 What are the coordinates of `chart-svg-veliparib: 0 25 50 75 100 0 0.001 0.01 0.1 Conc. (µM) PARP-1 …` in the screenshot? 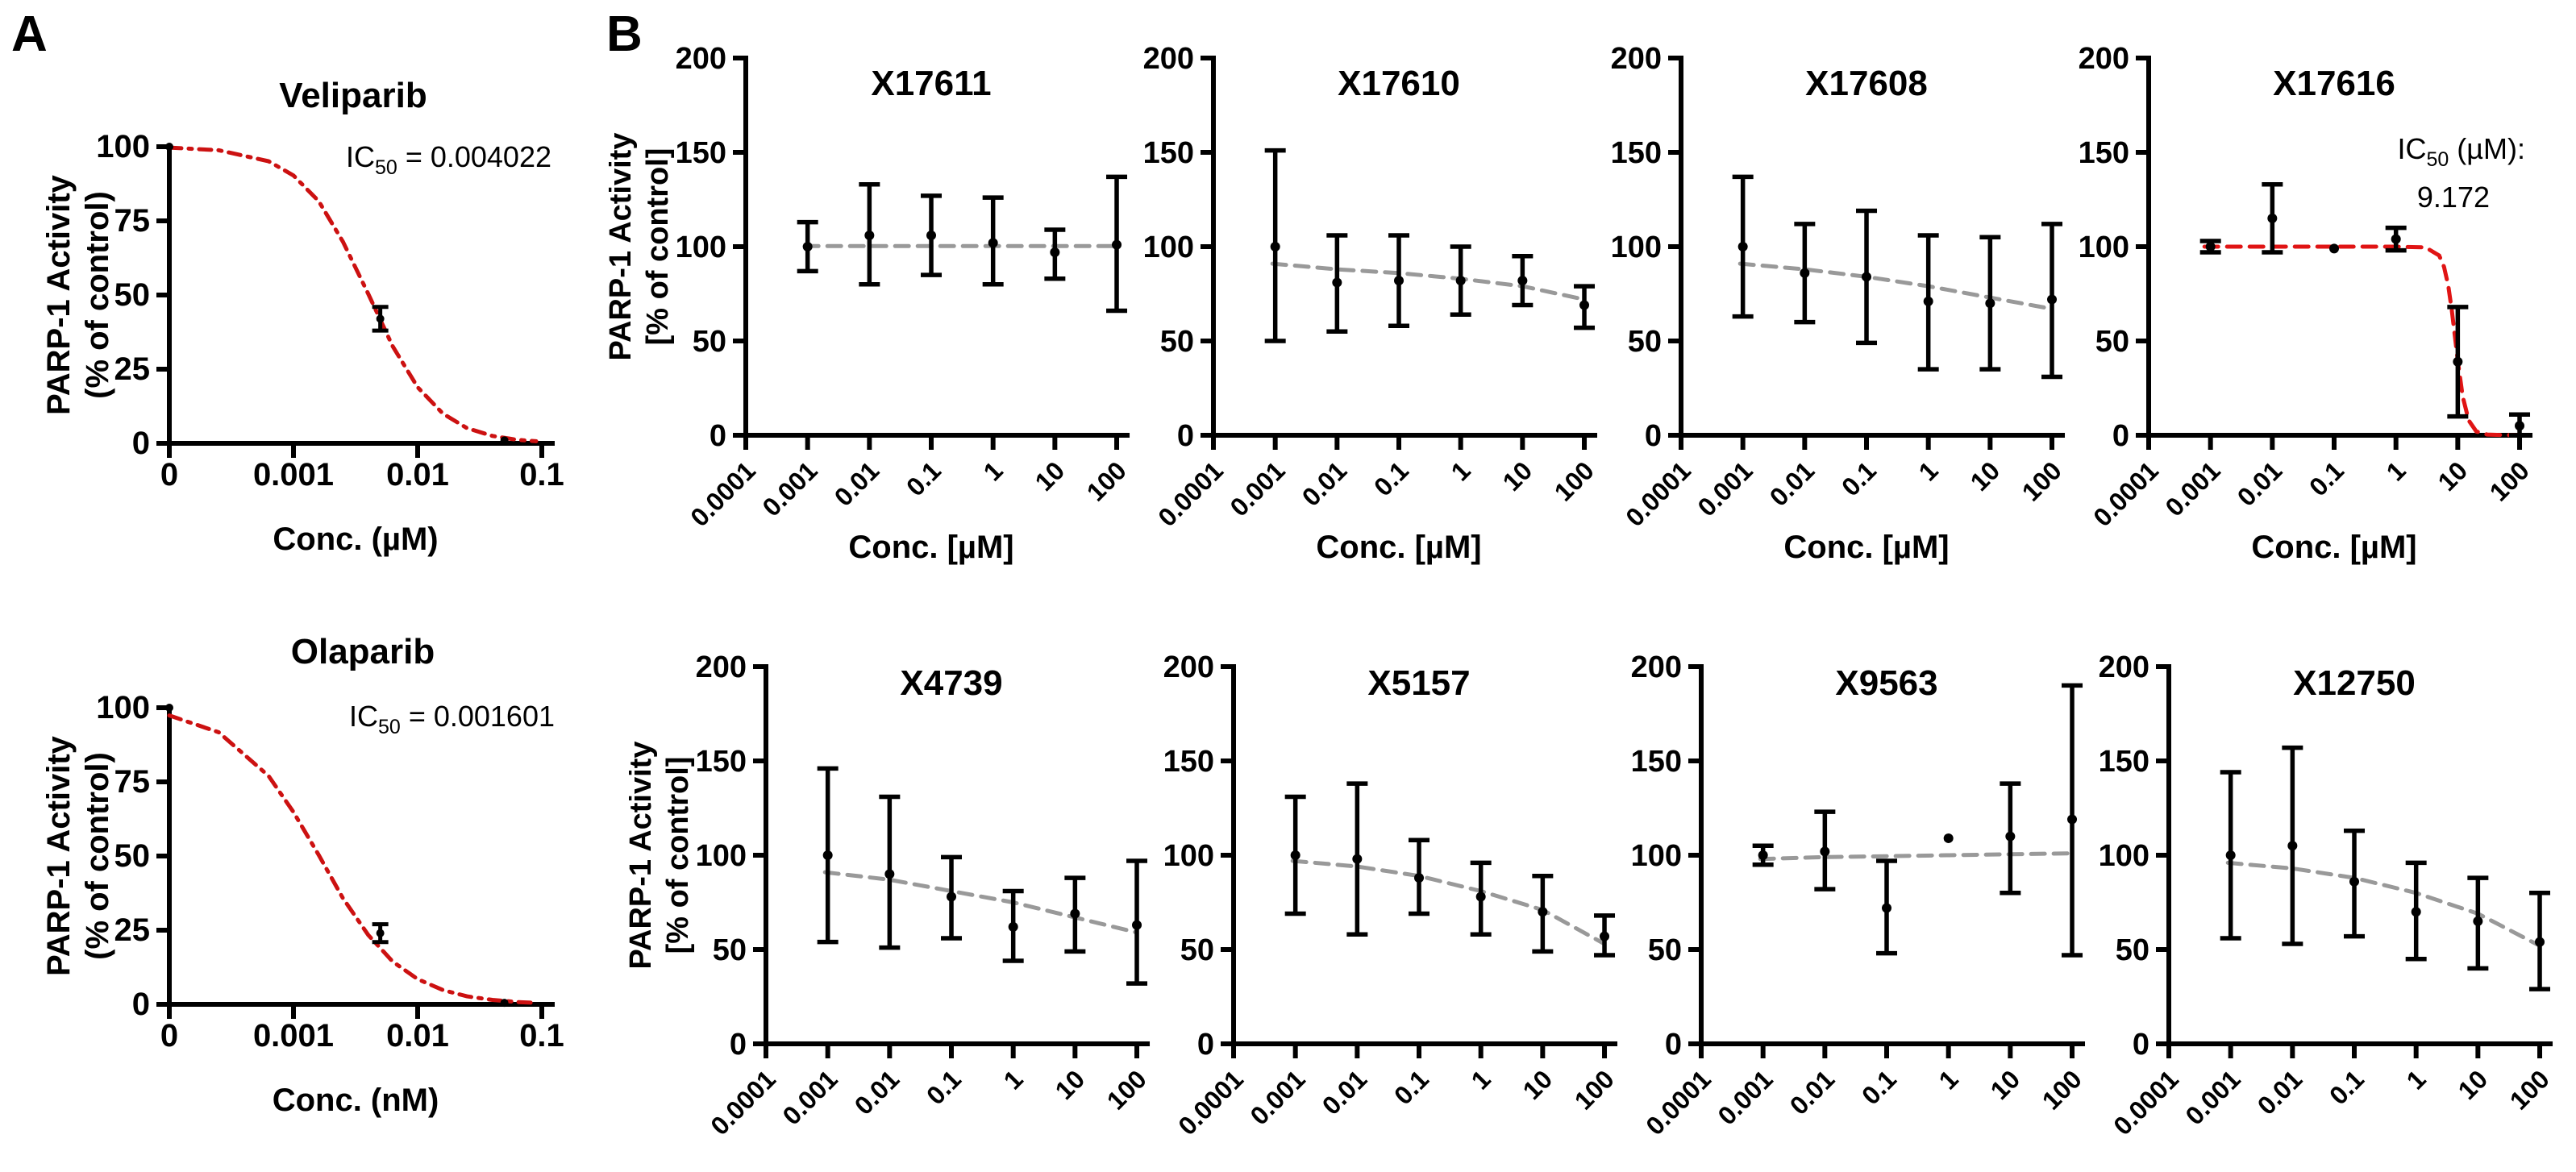 It's located at (302, 316).